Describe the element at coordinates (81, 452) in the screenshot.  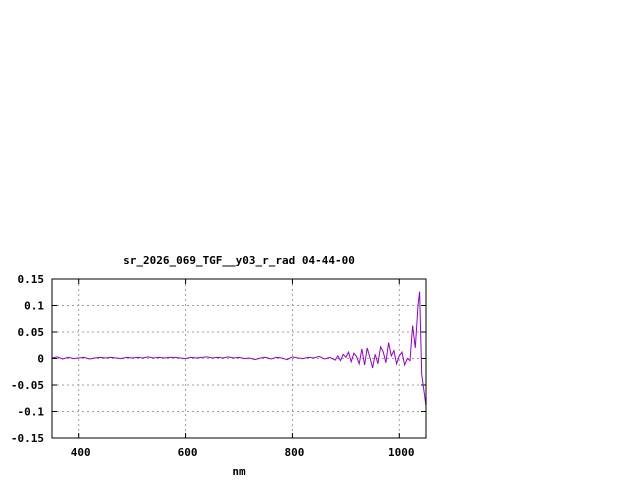
I see `x-tick-label: 400` at that location.